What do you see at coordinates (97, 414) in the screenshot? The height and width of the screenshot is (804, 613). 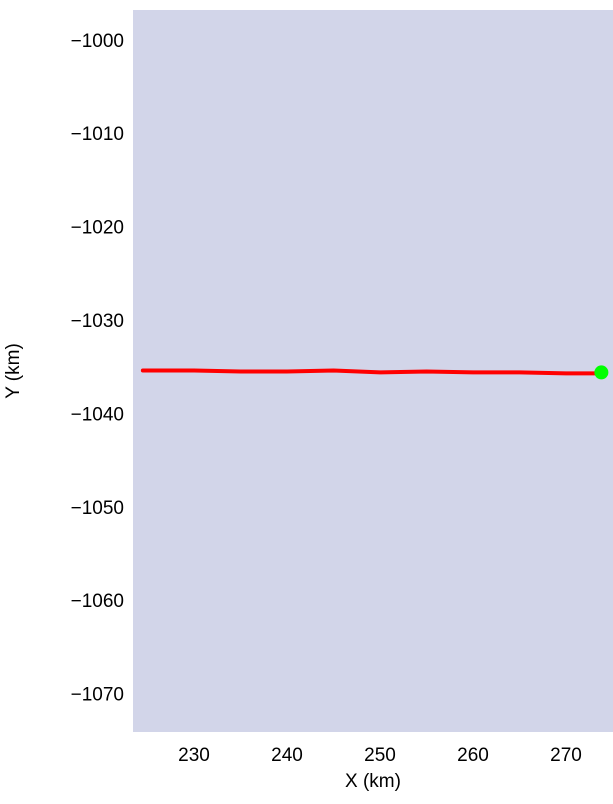 I see `y-tick-label: −1040` at bounding box center [97, 414].